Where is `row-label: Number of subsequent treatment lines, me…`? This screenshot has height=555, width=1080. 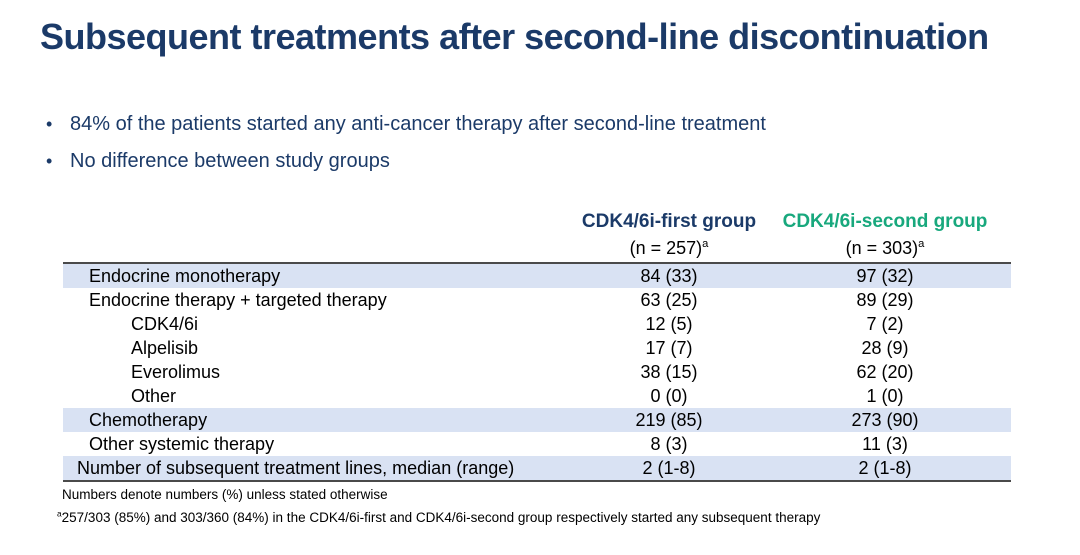 row-label: Number of subsequent treatment lines, me… is located at coordinates (296, 468).